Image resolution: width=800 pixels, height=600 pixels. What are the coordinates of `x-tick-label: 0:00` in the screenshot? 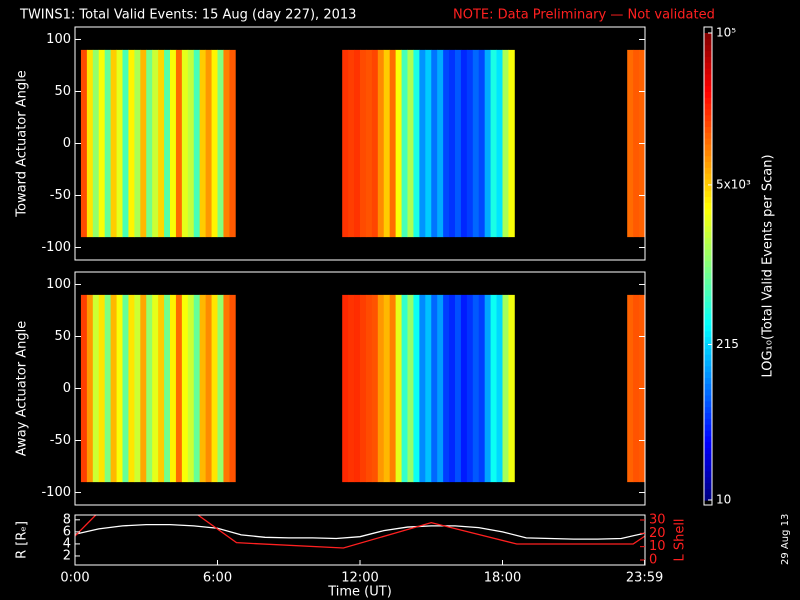 It's located at (74, 578).